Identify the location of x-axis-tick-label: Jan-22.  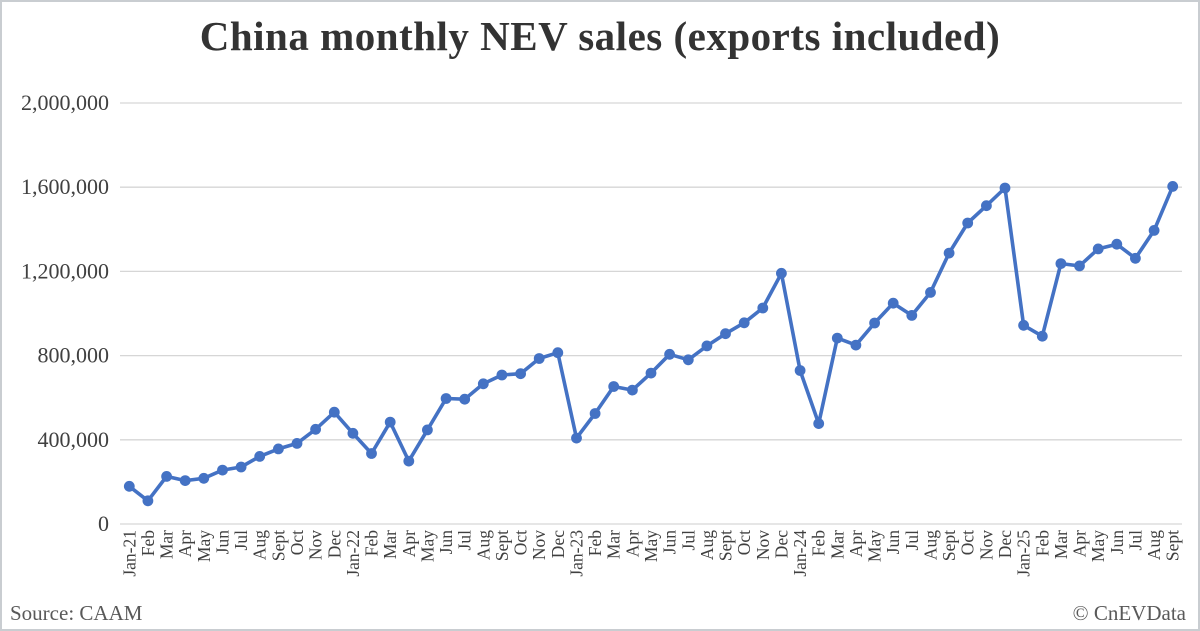
(353, 553).